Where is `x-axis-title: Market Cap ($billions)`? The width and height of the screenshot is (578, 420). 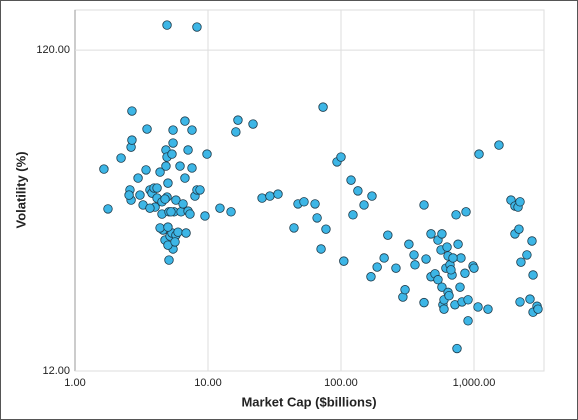
x-axis-title: Market Cap ($billions) is located at coordinates (308, 401).